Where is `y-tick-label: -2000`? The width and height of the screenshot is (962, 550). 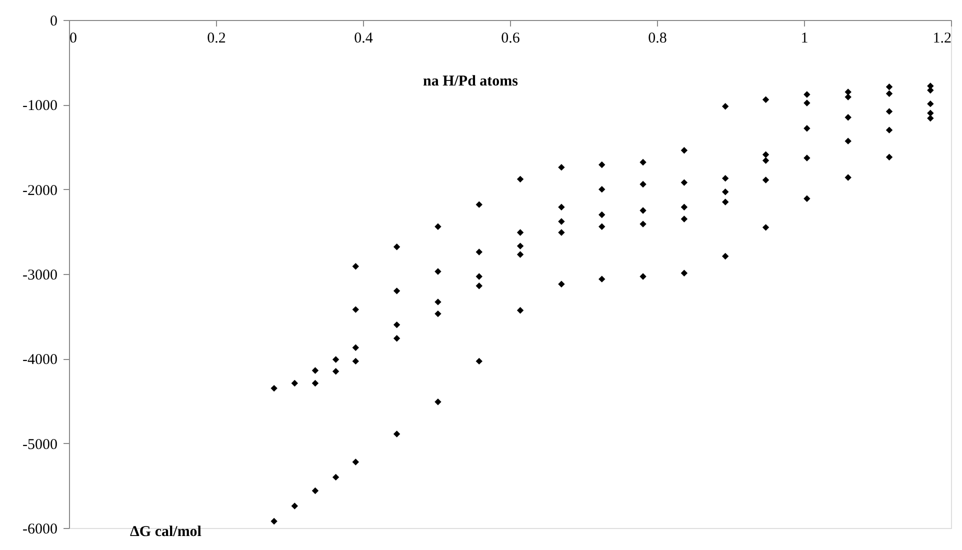 y-tick-label: -2000 is located at coordinates (40, 190).